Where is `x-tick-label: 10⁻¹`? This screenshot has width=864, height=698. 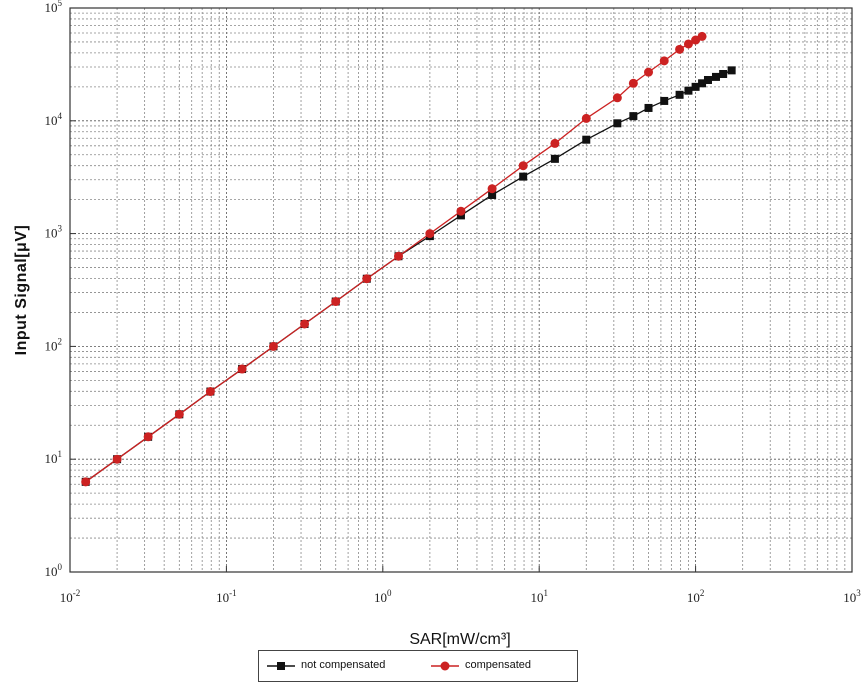 x-tick-label: 10⁻¹ is located at coordinates (226, 596).